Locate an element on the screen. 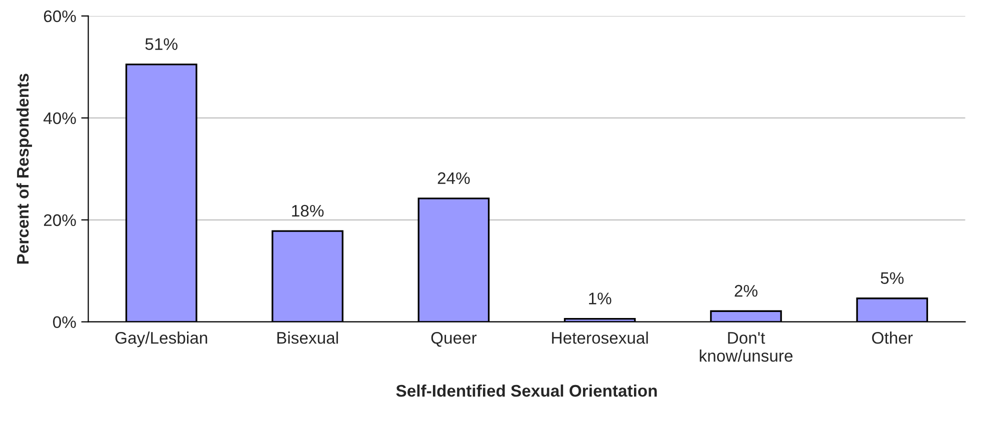 The height and width of the screenshot is (432, 992). data-label: 1% is located at coordinates (600, 298).